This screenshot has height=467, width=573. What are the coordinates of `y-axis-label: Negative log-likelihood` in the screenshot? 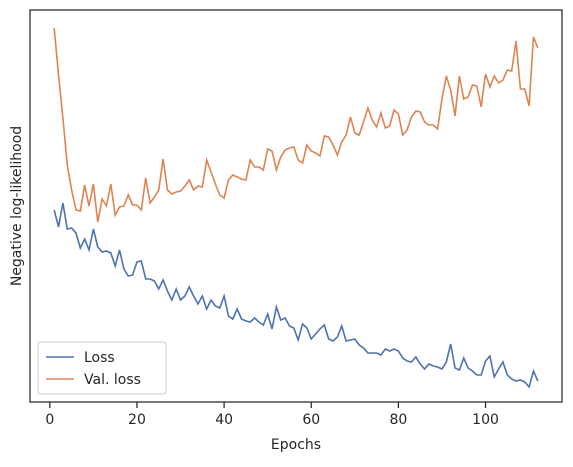 It's located at (17, 206).